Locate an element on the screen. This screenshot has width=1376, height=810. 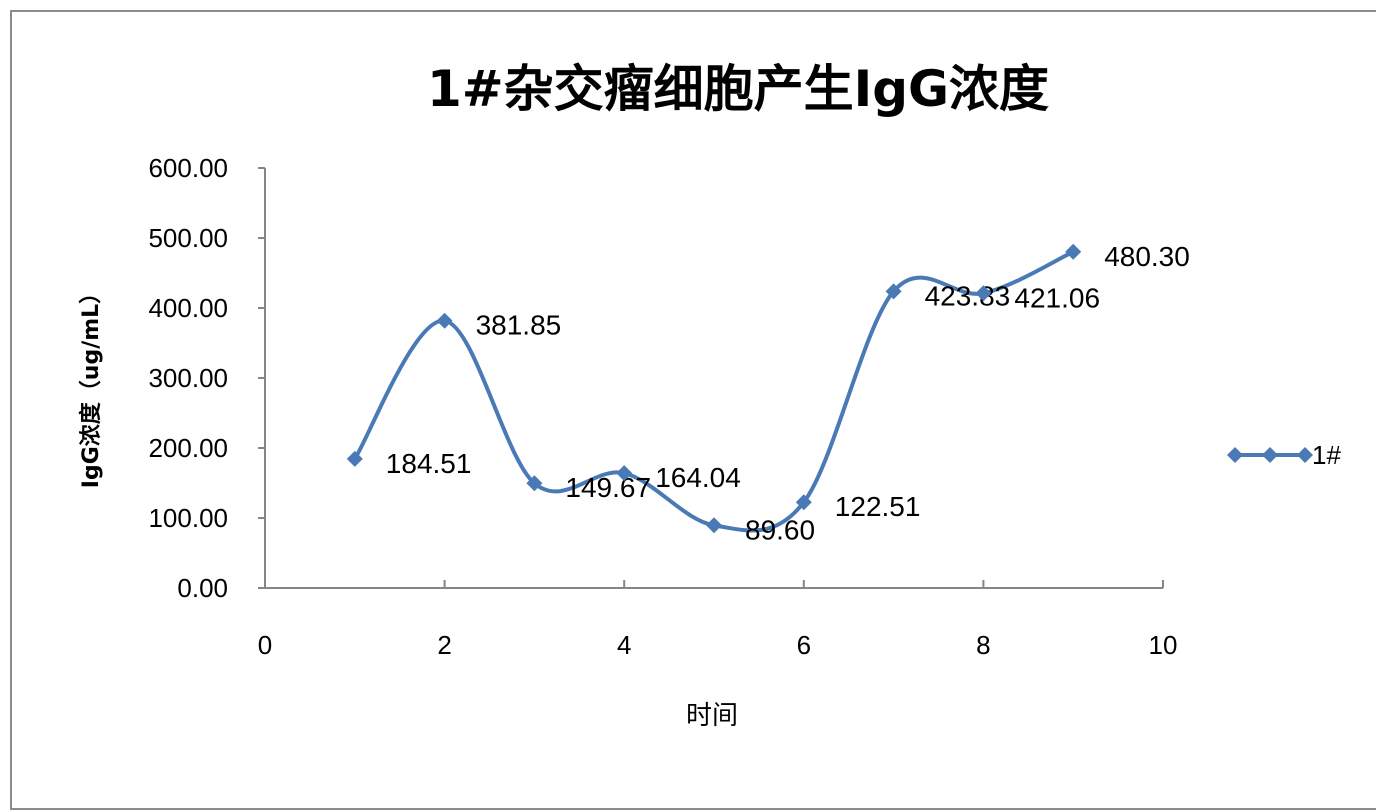
legend: 1# is located at coordinates (1284, 455).